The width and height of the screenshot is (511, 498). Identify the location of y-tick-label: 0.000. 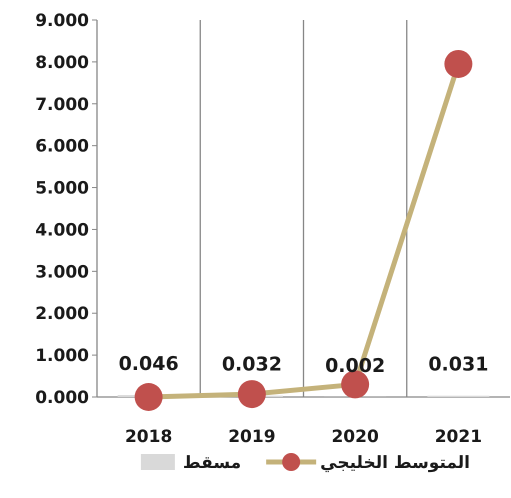
(62, 398).